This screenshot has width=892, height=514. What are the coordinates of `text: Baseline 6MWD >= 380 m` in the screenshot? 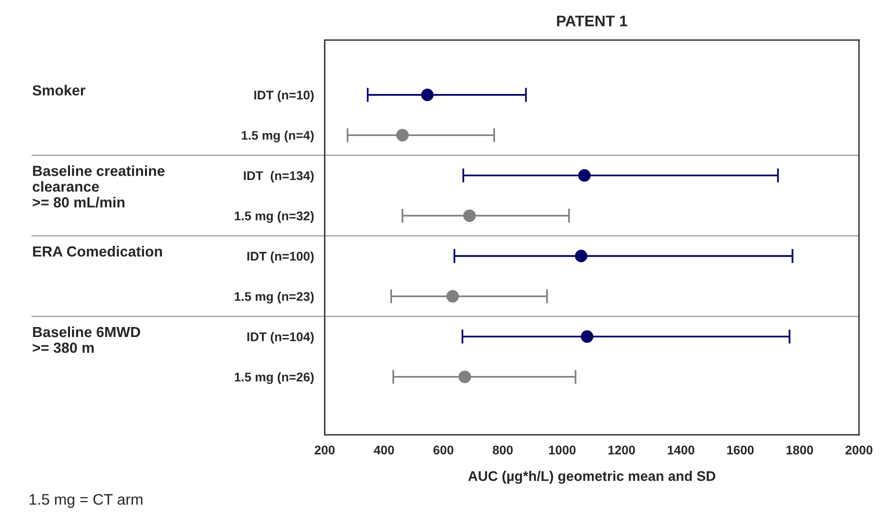 It's located at (86, 339).